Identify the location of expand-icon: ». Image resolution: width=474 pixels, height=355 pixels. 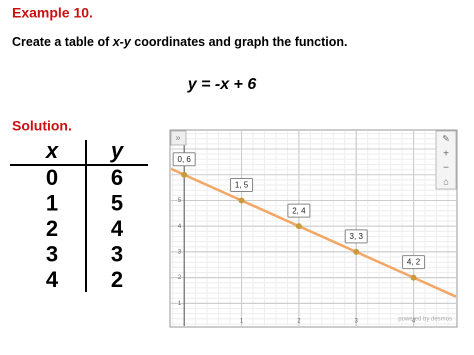
(177, 137).